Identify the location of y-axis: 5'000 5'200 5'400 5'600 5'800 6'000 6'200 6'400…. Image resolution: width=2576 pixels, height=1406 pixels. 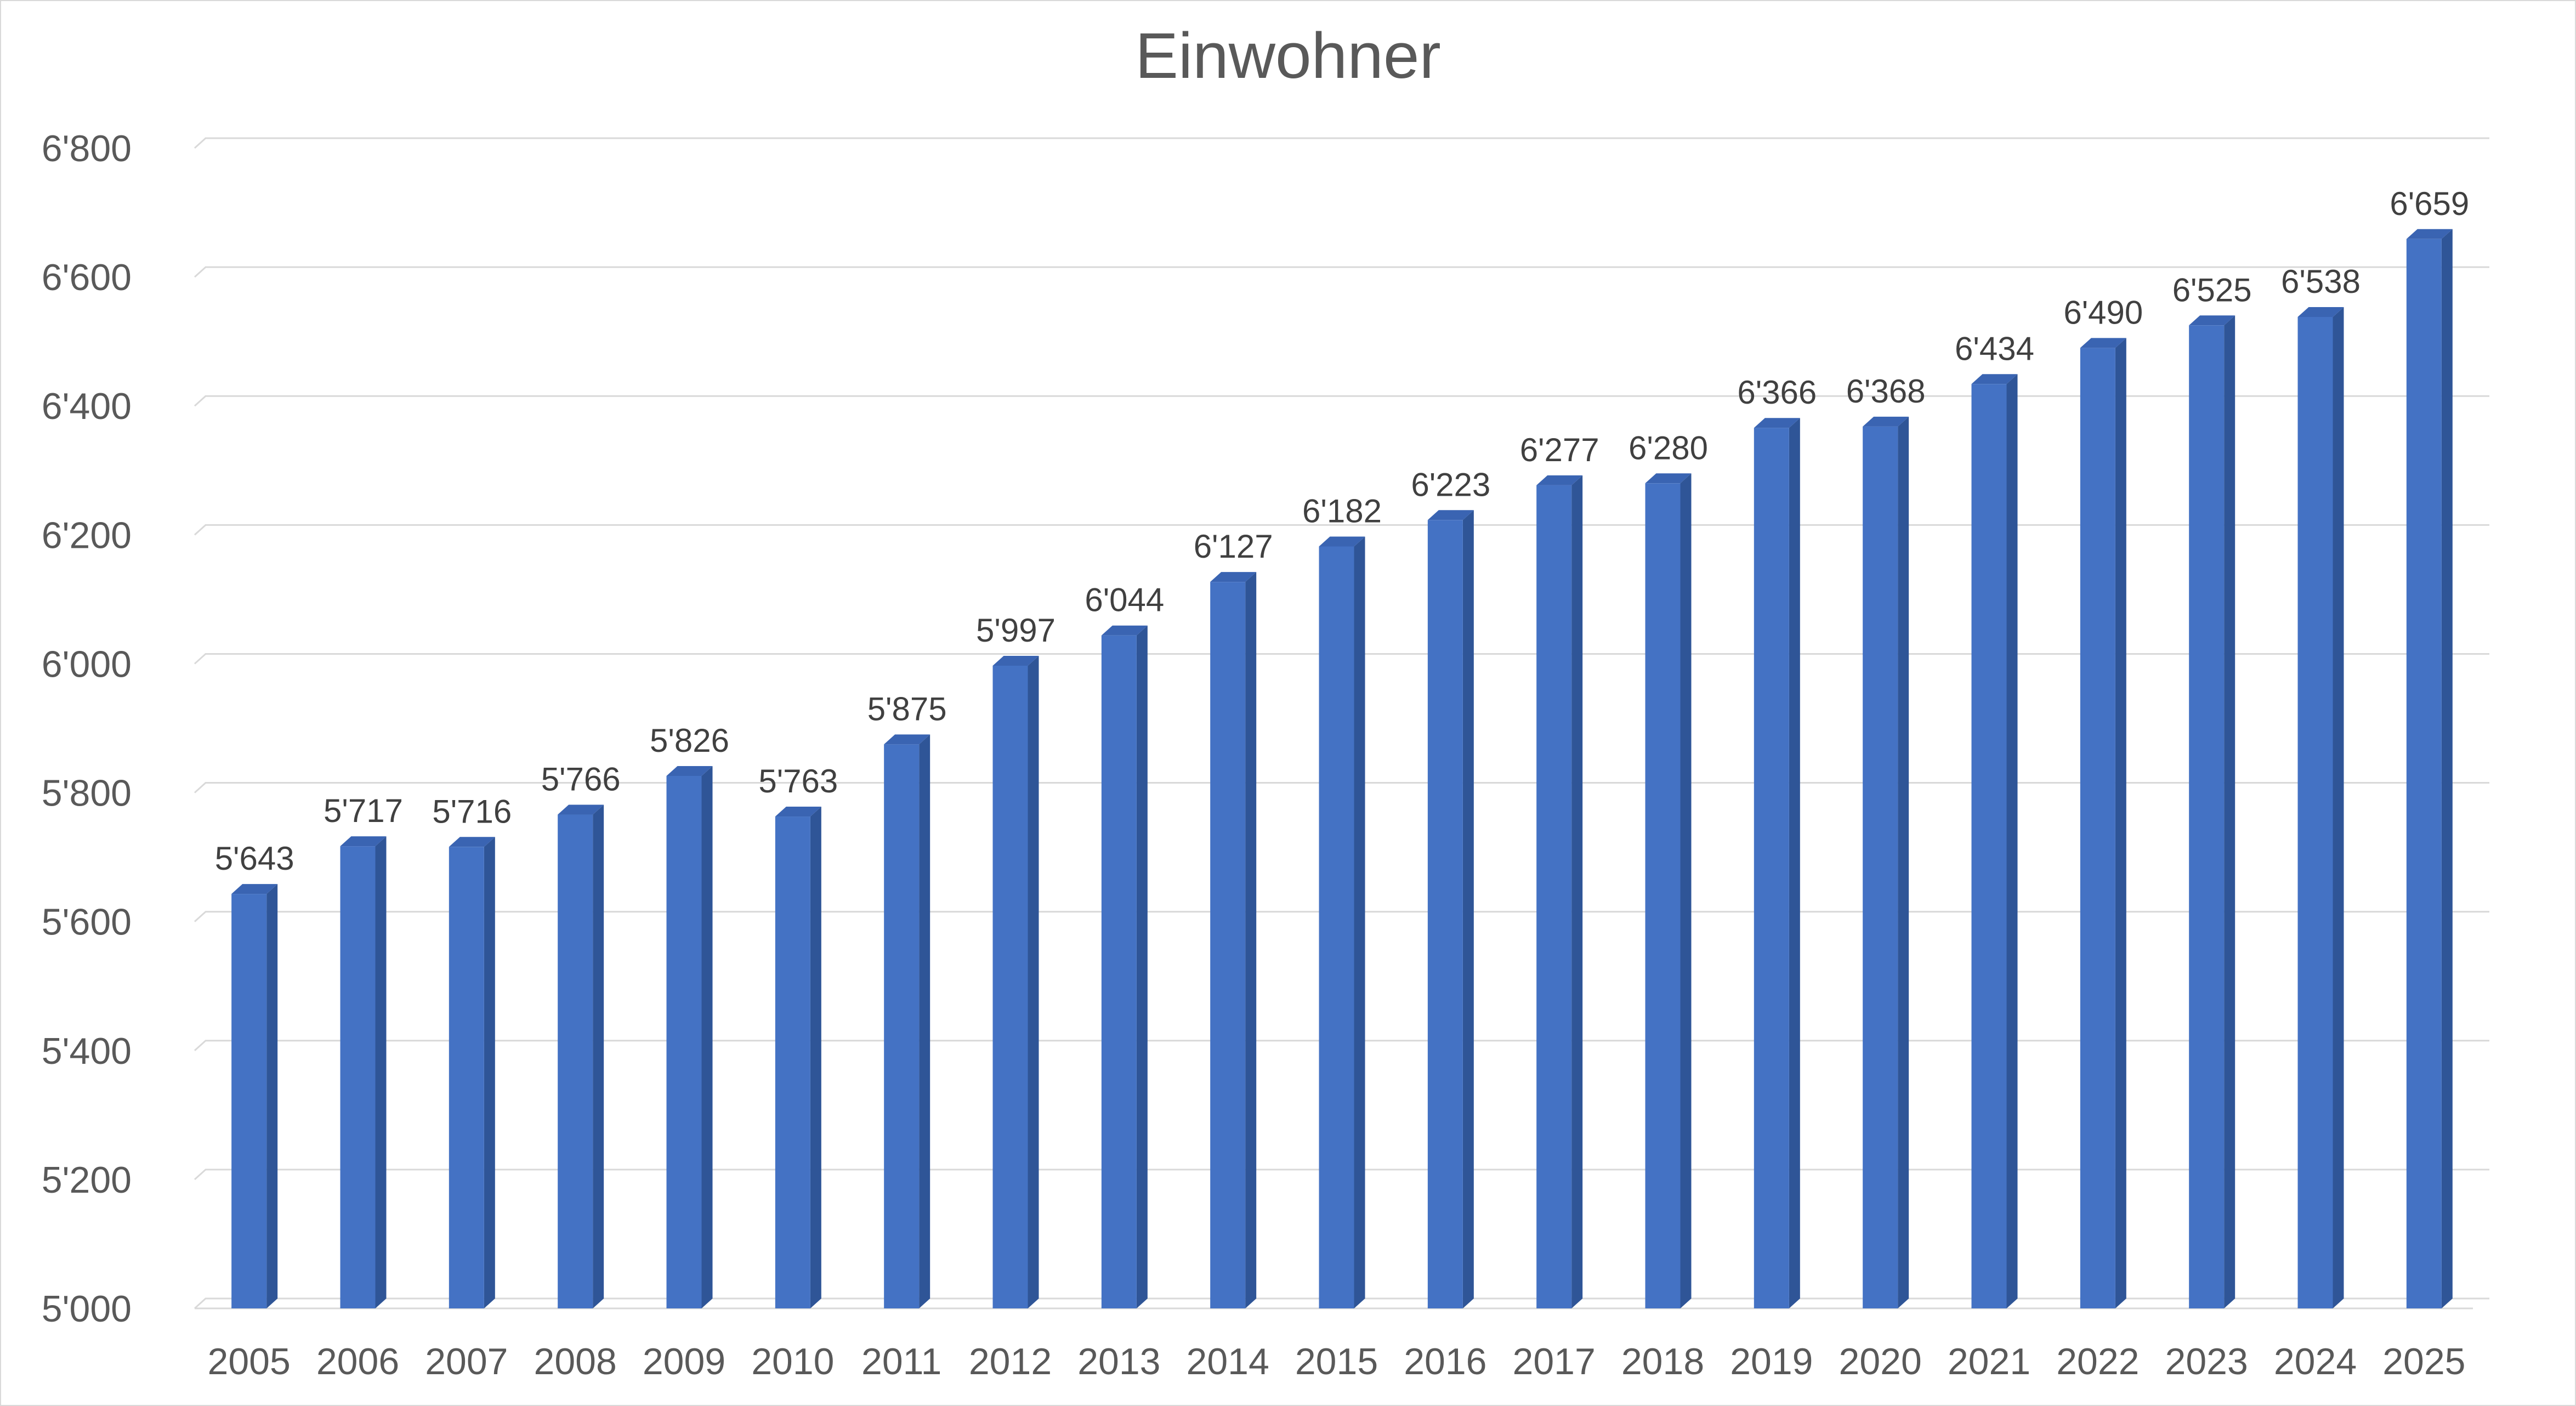
(87, 729).